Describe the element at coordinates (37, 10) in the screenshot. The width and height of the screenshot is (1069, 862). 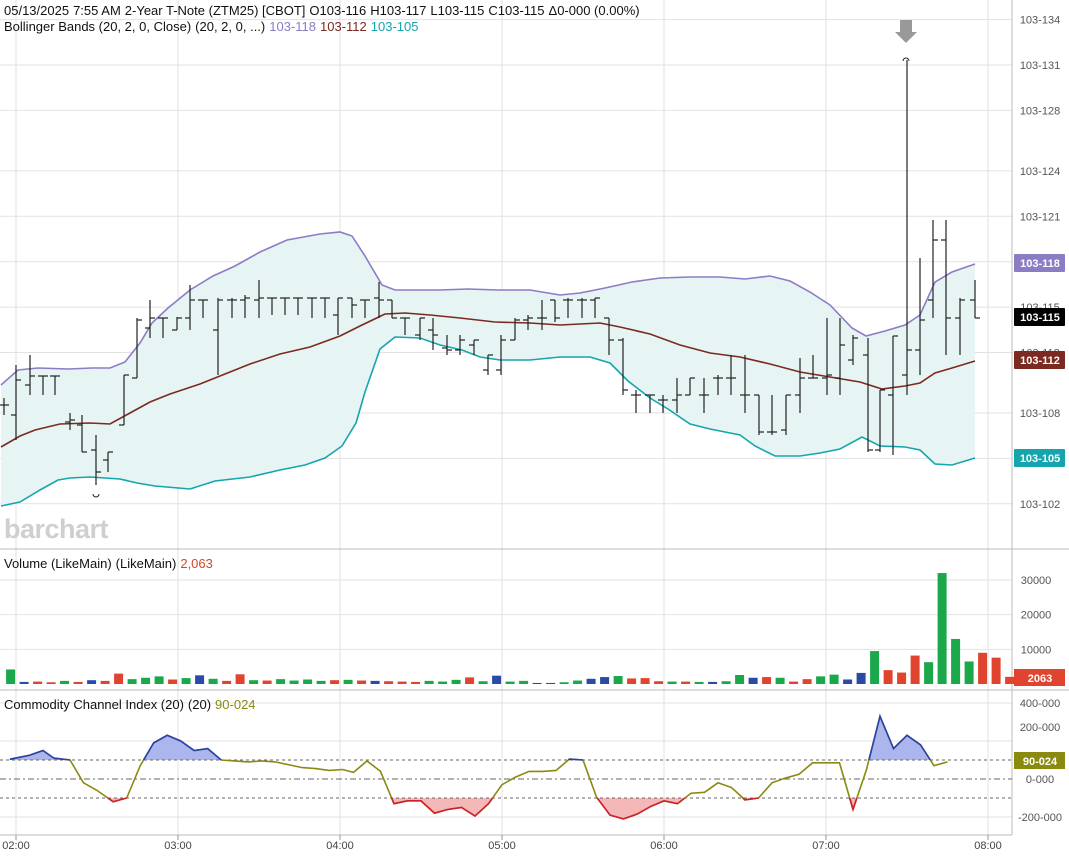
I see `header-date: 05/13/2025` at that location.